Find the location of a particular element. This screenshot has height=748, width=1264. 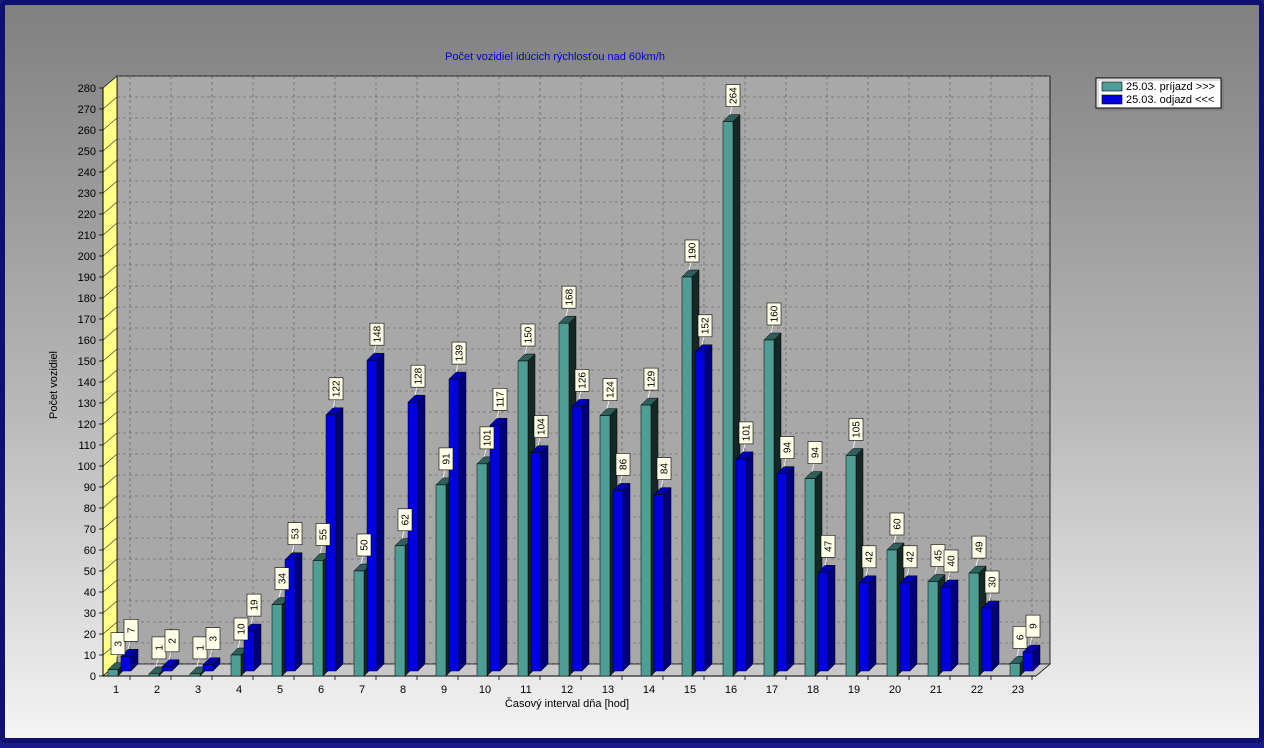

data-label: 19 is located at coordinates (255, 605).